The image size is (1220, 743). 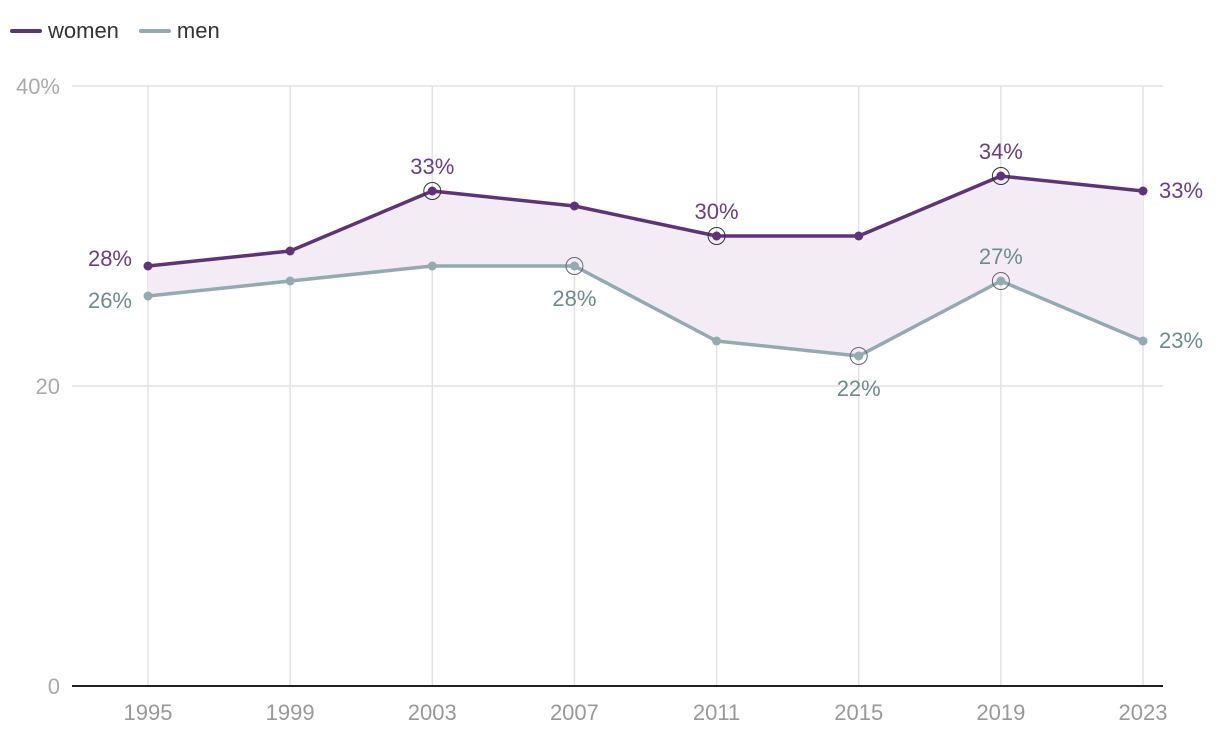 What do you see at coordinates (574, 712) in the screenshot?
I see `x-tick-label: 2007` at bounding box center [574, 712].